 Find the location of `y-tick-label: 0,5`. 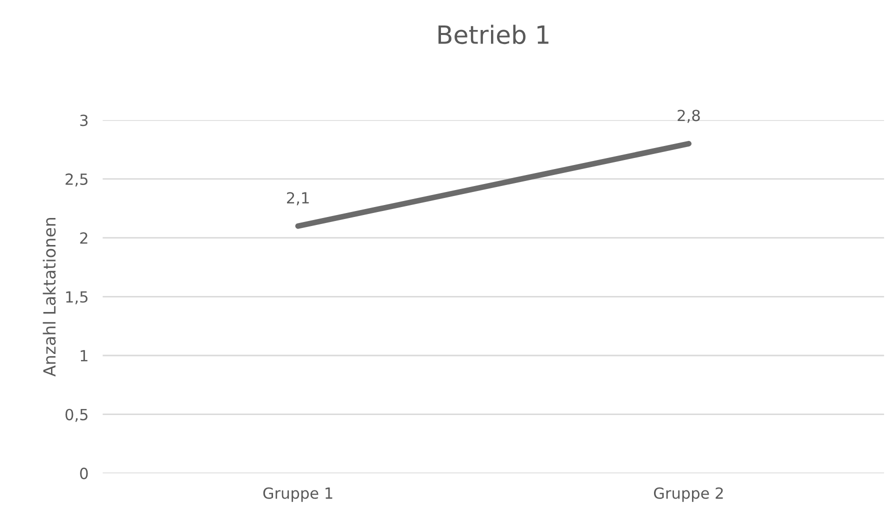

y-tick-label: 0,5 is located at coordinates (77, 415).